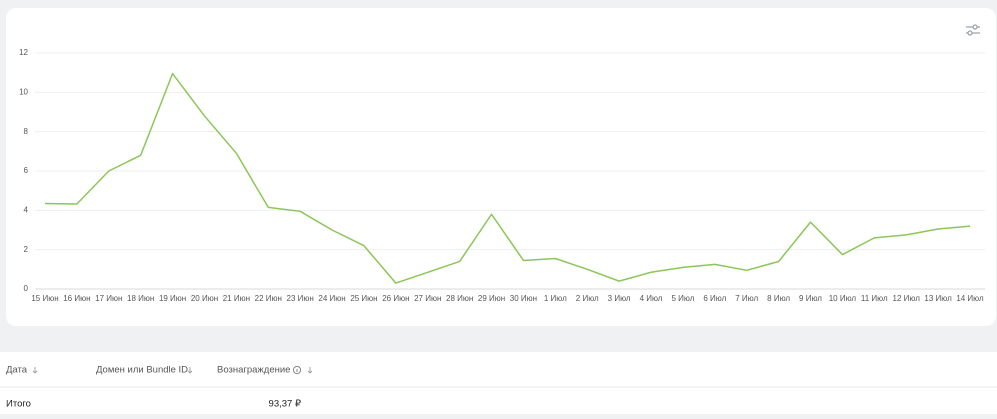  I want to click on total-label: Итого, so click(18, 404).